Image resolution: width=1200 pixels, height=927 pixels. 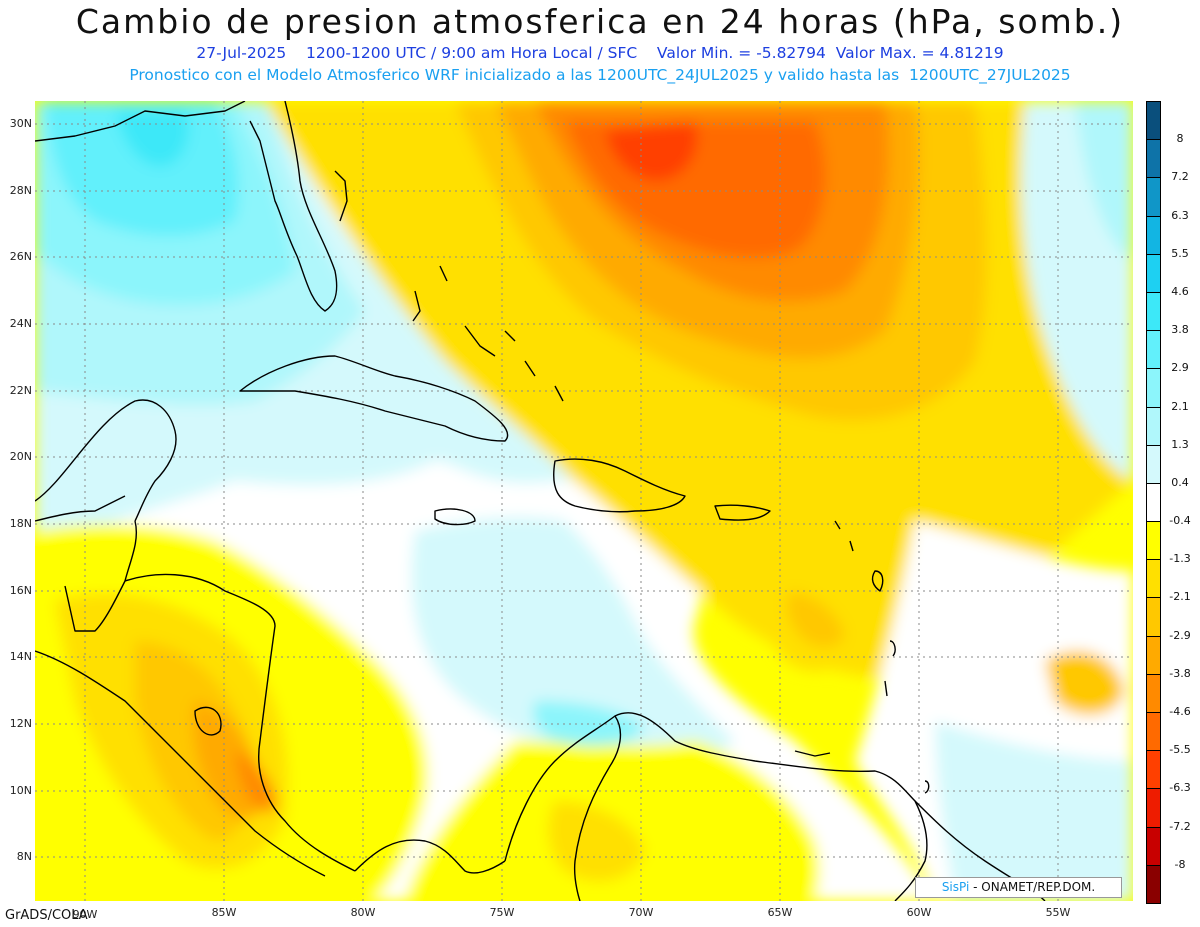 What do you see at coordinates (363, 912) in the screenshot?
I see `lon-label: 80W` at bounding box center [363, 912].